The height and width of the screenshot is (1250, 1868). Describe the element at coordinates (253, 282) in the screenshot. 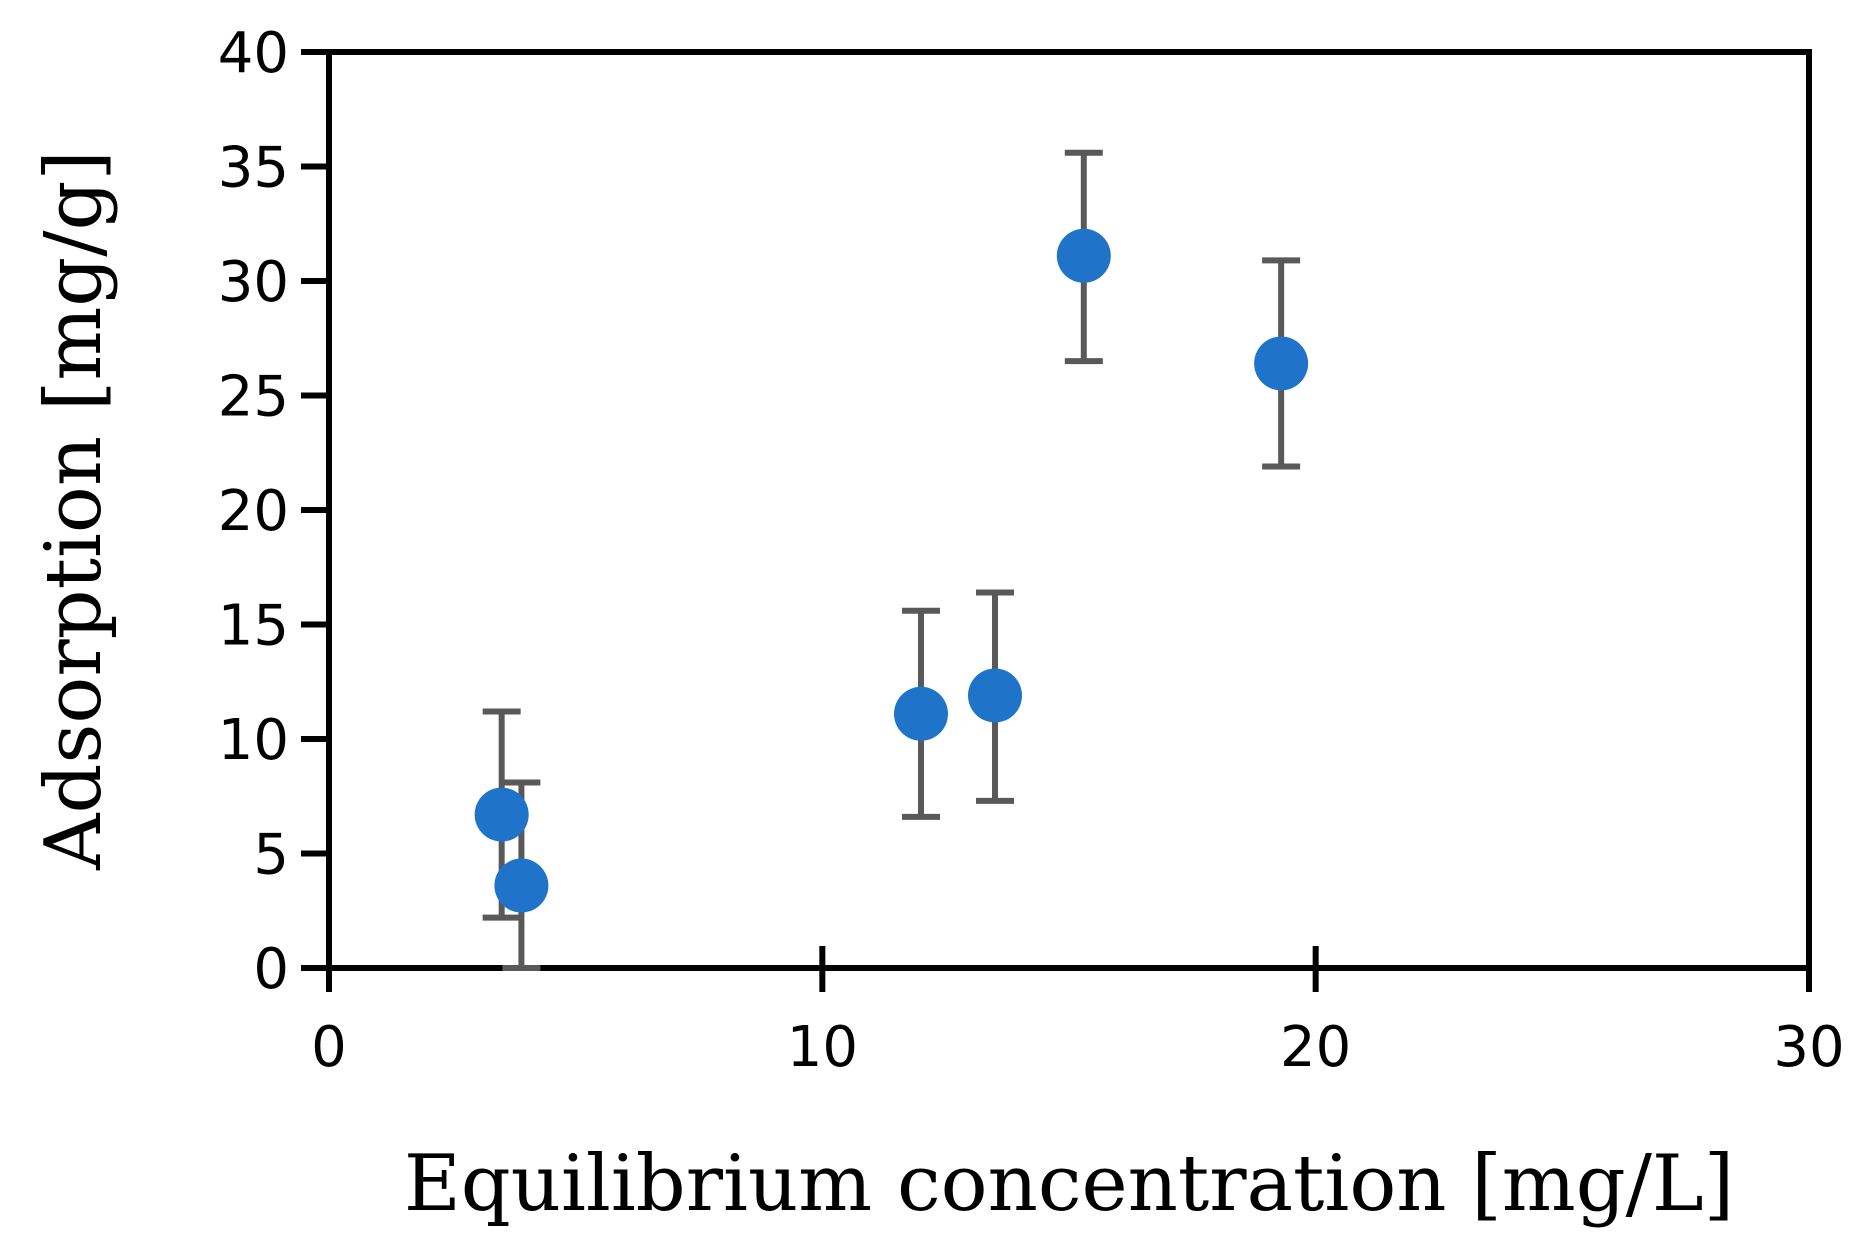

I see `y-tick-label: 30` at that location.